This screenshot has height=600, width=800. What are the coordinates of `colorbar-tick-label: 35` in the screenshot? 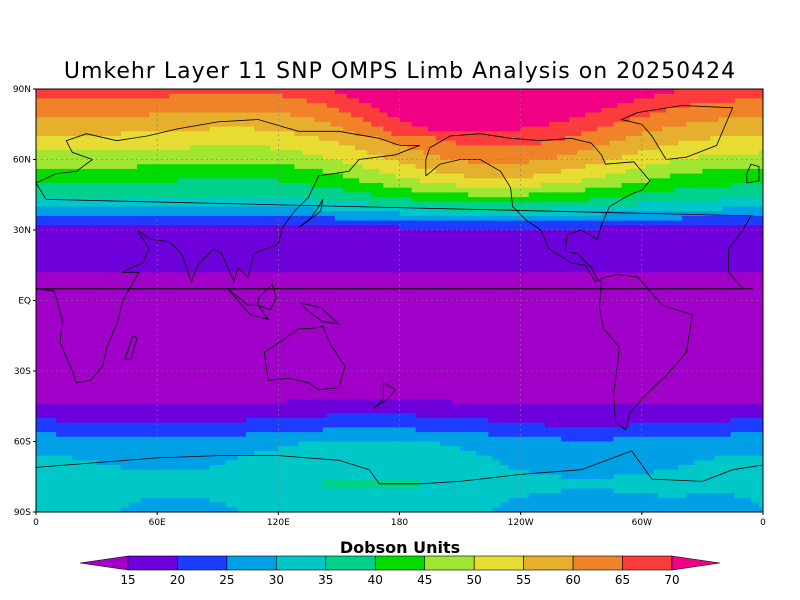 It's located at (325, 580).